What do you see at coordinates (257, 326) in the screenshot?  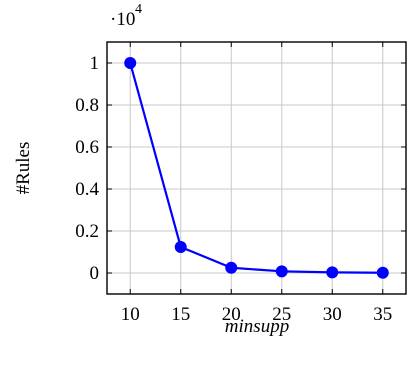 I see `x-axis-label: minsupp` at bounding box center [257, 326].